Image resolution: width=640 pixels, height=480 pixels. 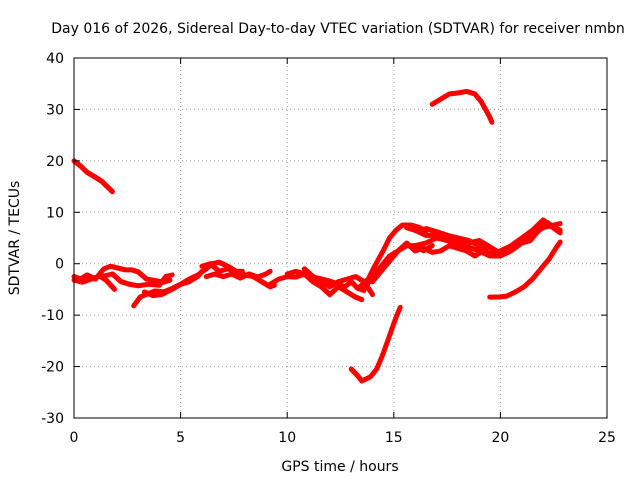 What do you see at coordinates (488, 235) in the screenshot?
I see `series-line-arc-plateau-c-jitter` at bounding box center [488, 235].